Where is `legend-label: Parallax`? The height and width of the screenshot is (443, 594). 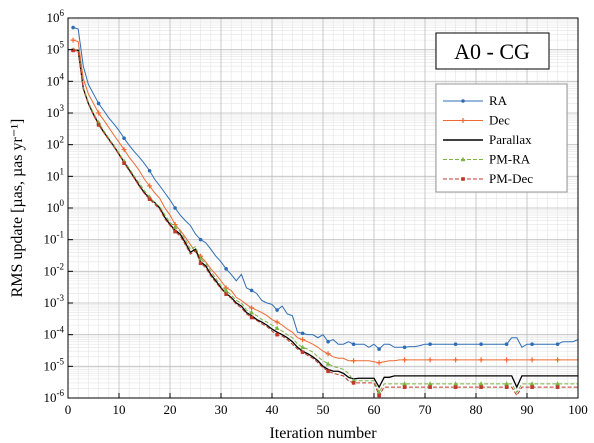 legend-label: Parallax is located at coordinates (510, 139).